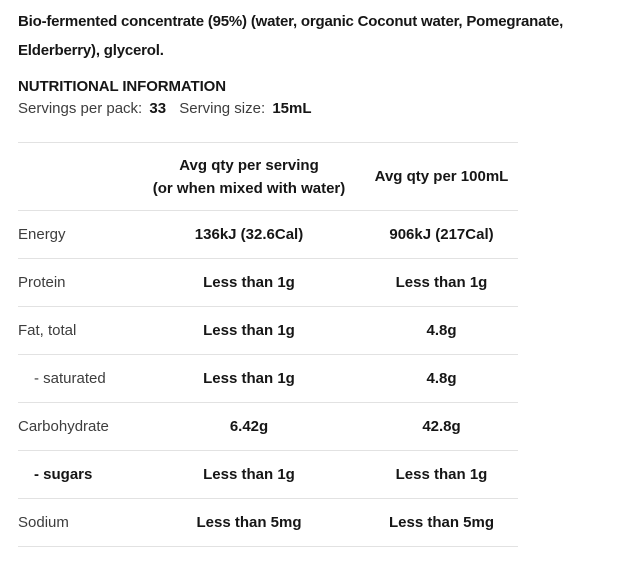 This screenshot has height=569, width=627. I want to click on table-row-energy: Energy 136kJ (32.6Cal) 906kJ (217Cal), so click(268, 234).